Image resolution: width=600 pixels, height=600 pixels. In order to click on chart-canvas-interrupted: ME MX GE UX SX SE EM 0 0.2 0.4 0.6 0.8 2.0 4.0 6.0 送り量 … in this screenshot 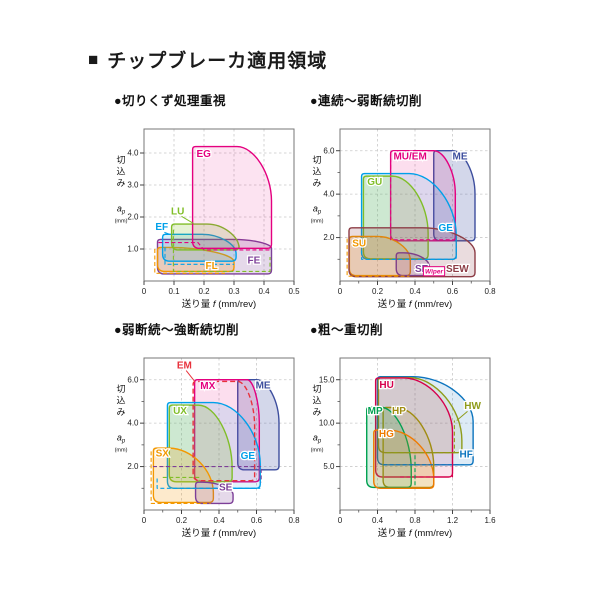, I will do `click(207, 448)`.